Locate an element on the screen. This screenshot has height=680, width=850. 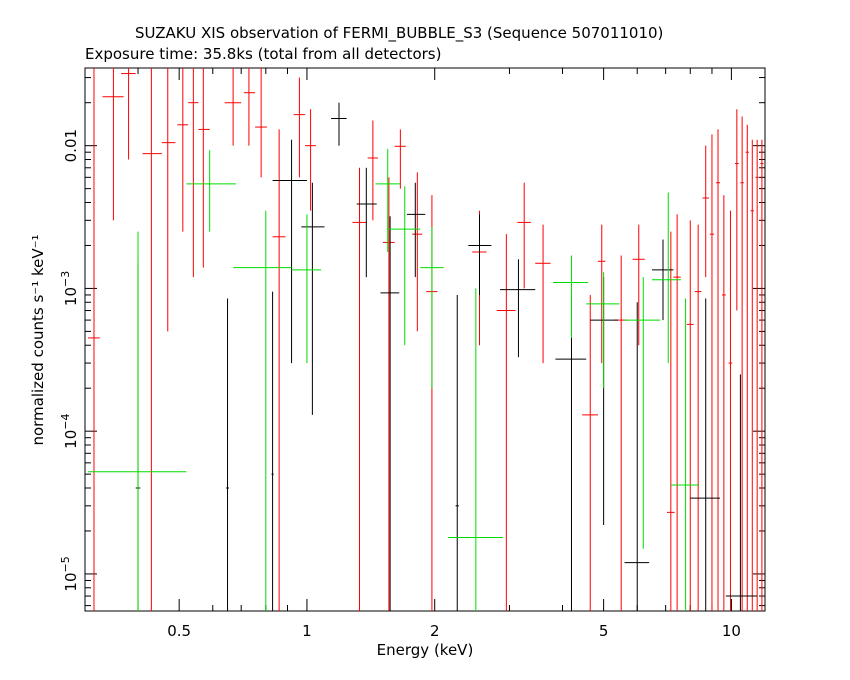
y-tick-exponent: −5 is located at coordinates (65, 564).